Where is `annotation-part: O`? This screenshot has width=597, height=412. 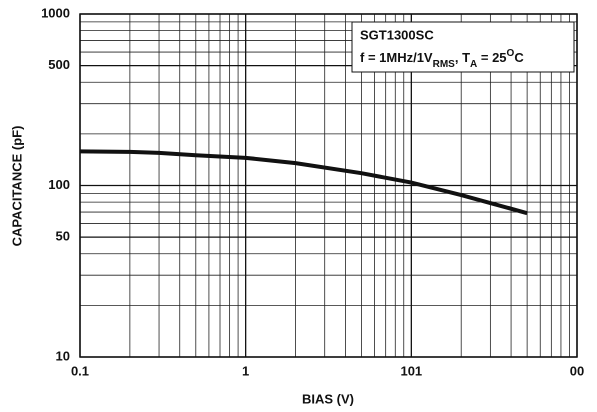 annotation-part: O is located at coordinates (511, 53).